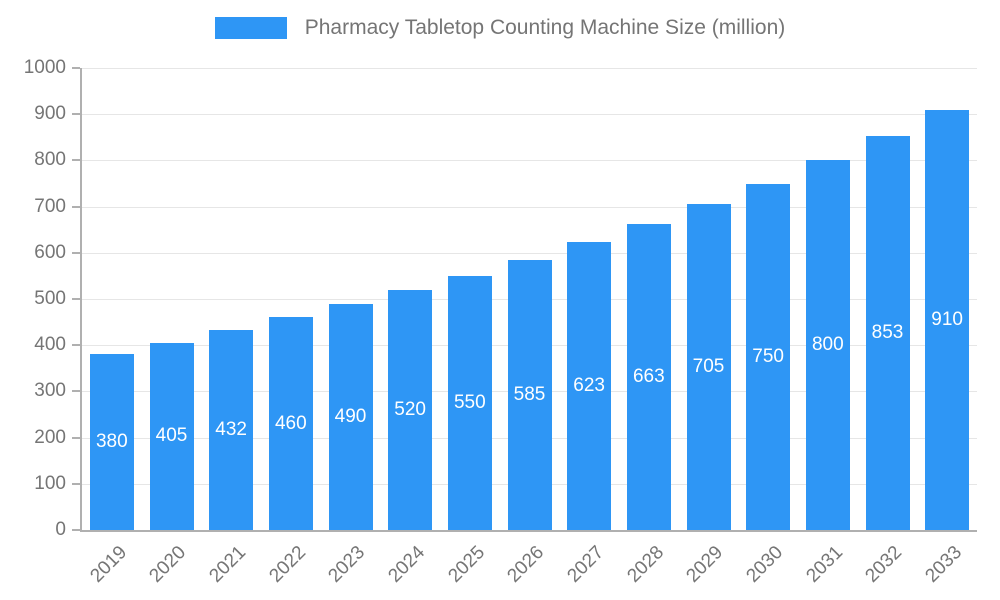 This screenshot has height=600, width=1000. I want to click on y-tick-label: 100, so click(50, 483).